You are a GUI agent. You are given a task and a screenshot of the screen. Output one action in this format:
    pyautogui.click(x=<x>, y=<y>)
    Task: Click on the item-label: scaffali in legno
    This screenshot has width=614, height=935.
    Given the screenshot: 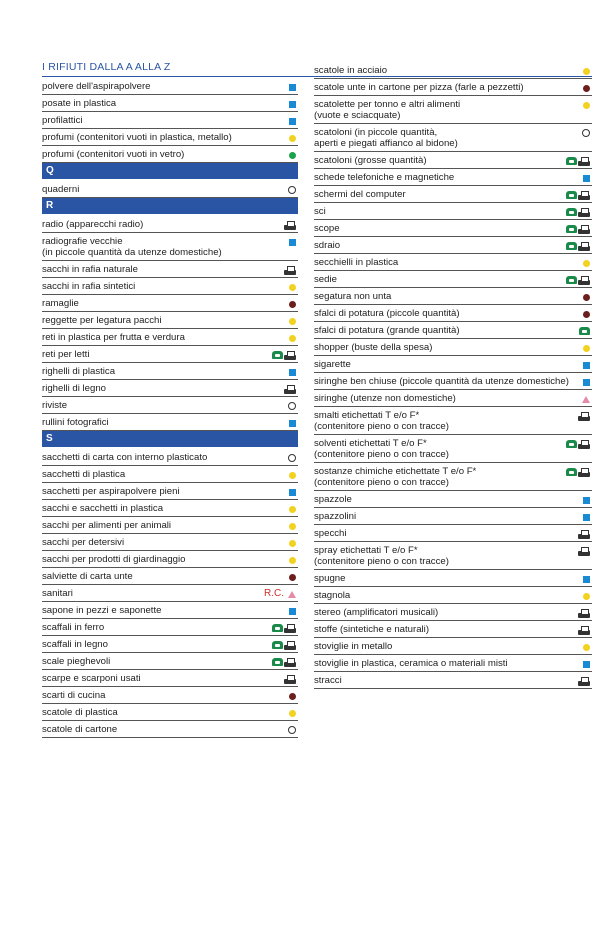 What is the action you would take?
    pyautogui.click(x=75, y=644)
    